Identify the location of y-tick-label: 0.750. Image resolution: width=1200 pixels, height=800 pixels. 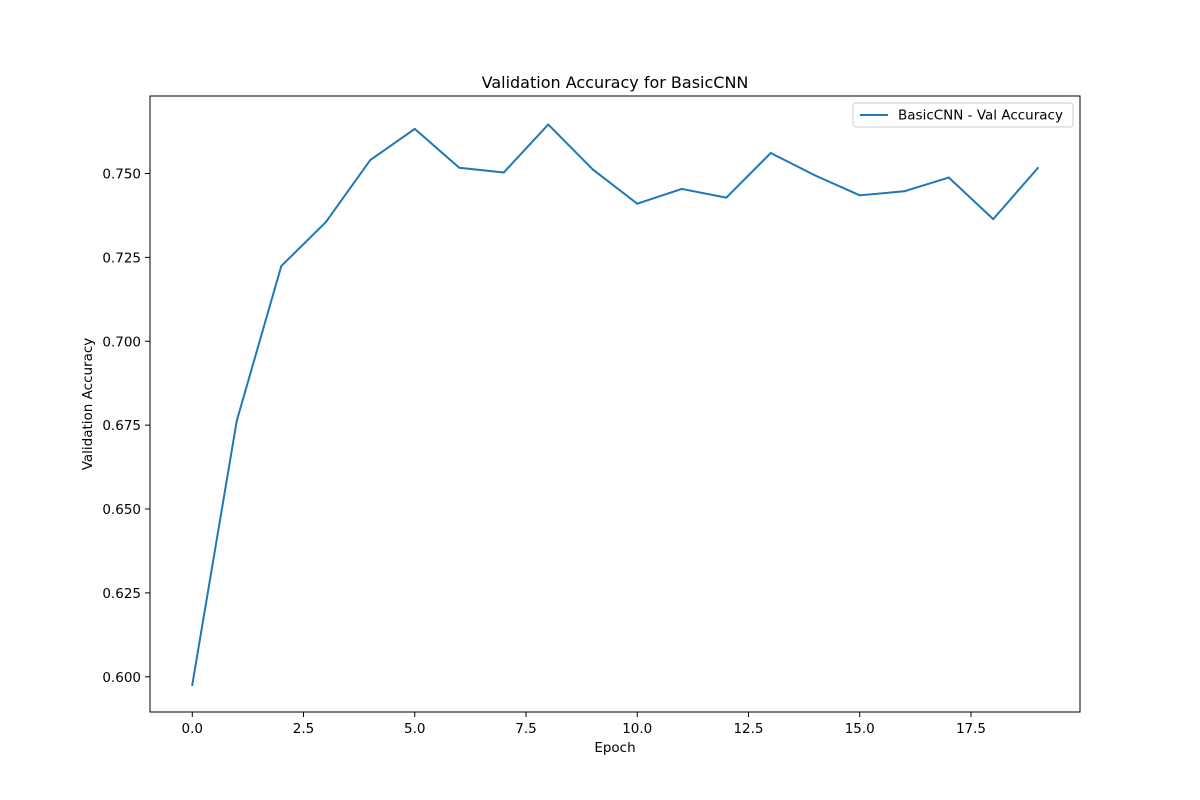
(121, 175).